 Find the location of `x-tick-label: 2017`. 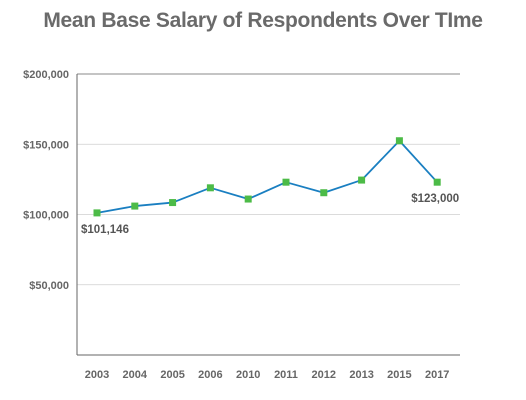

x-tick-label: 2017 is located at coordinates (437, 375).